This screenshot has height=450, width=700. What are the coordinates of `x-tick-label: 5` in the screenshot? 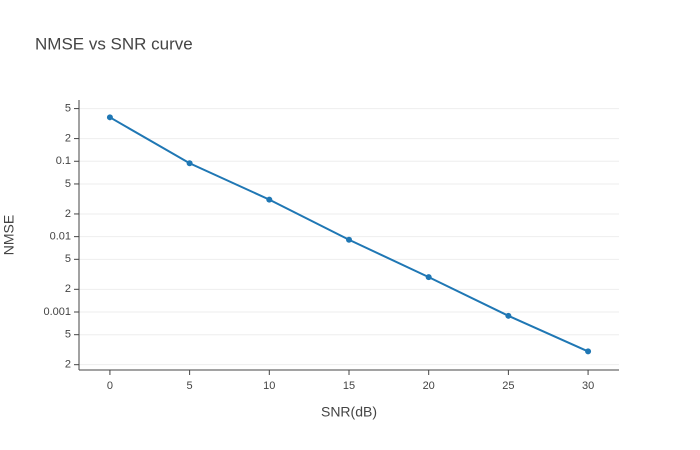 It's located at (190, 386).